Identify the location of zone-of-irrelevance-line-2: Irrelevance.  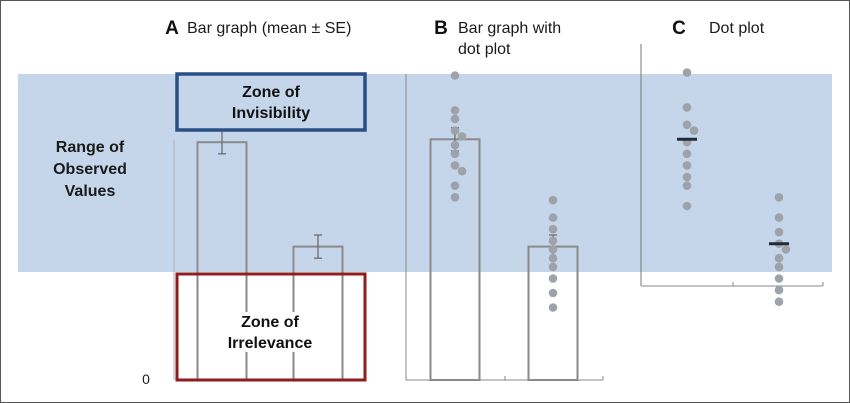
(270, 343).